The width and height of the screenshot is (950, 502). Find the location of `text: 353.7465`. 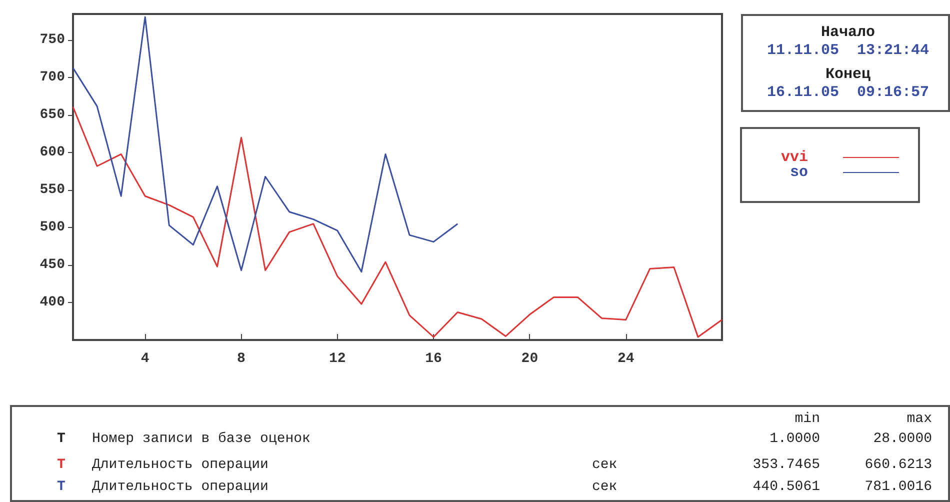

text: 353.7465 is located at coordinates (786, 465).